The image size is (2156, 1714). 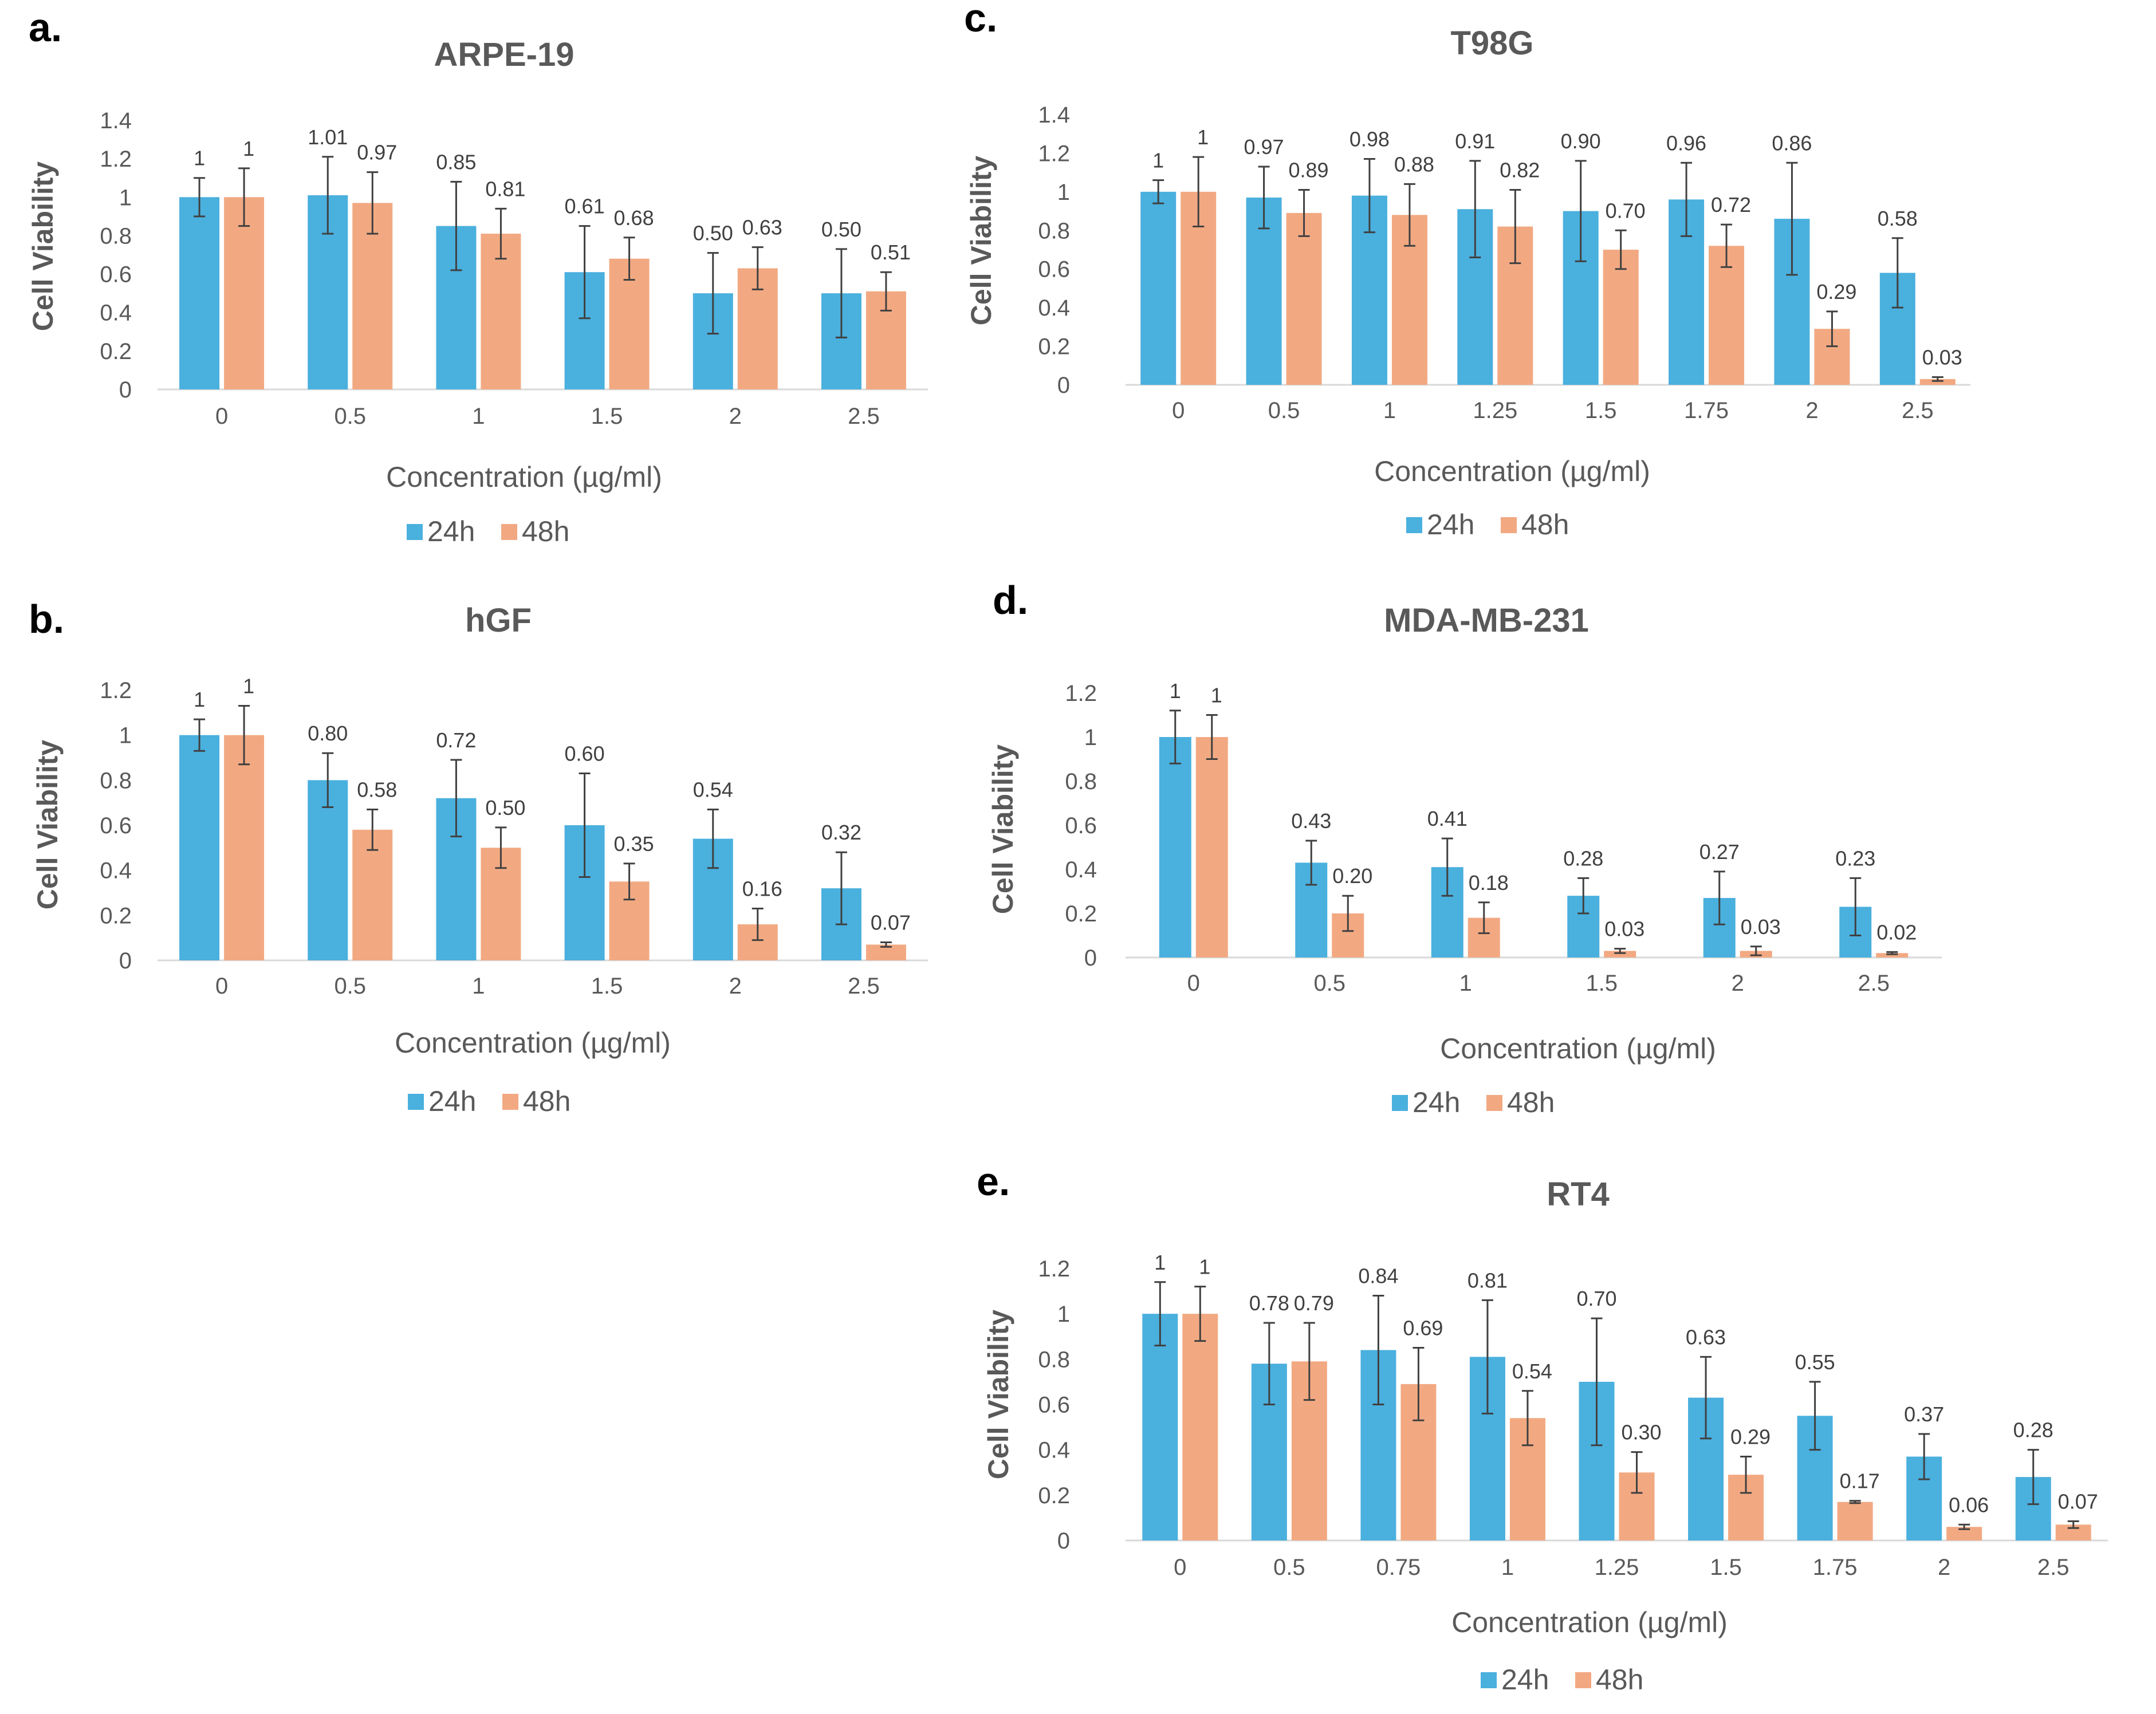 What do you see at coordinates (762, 227) in the screenshot?
I see `data-label: 0.63` at bounding box center [762, 227].